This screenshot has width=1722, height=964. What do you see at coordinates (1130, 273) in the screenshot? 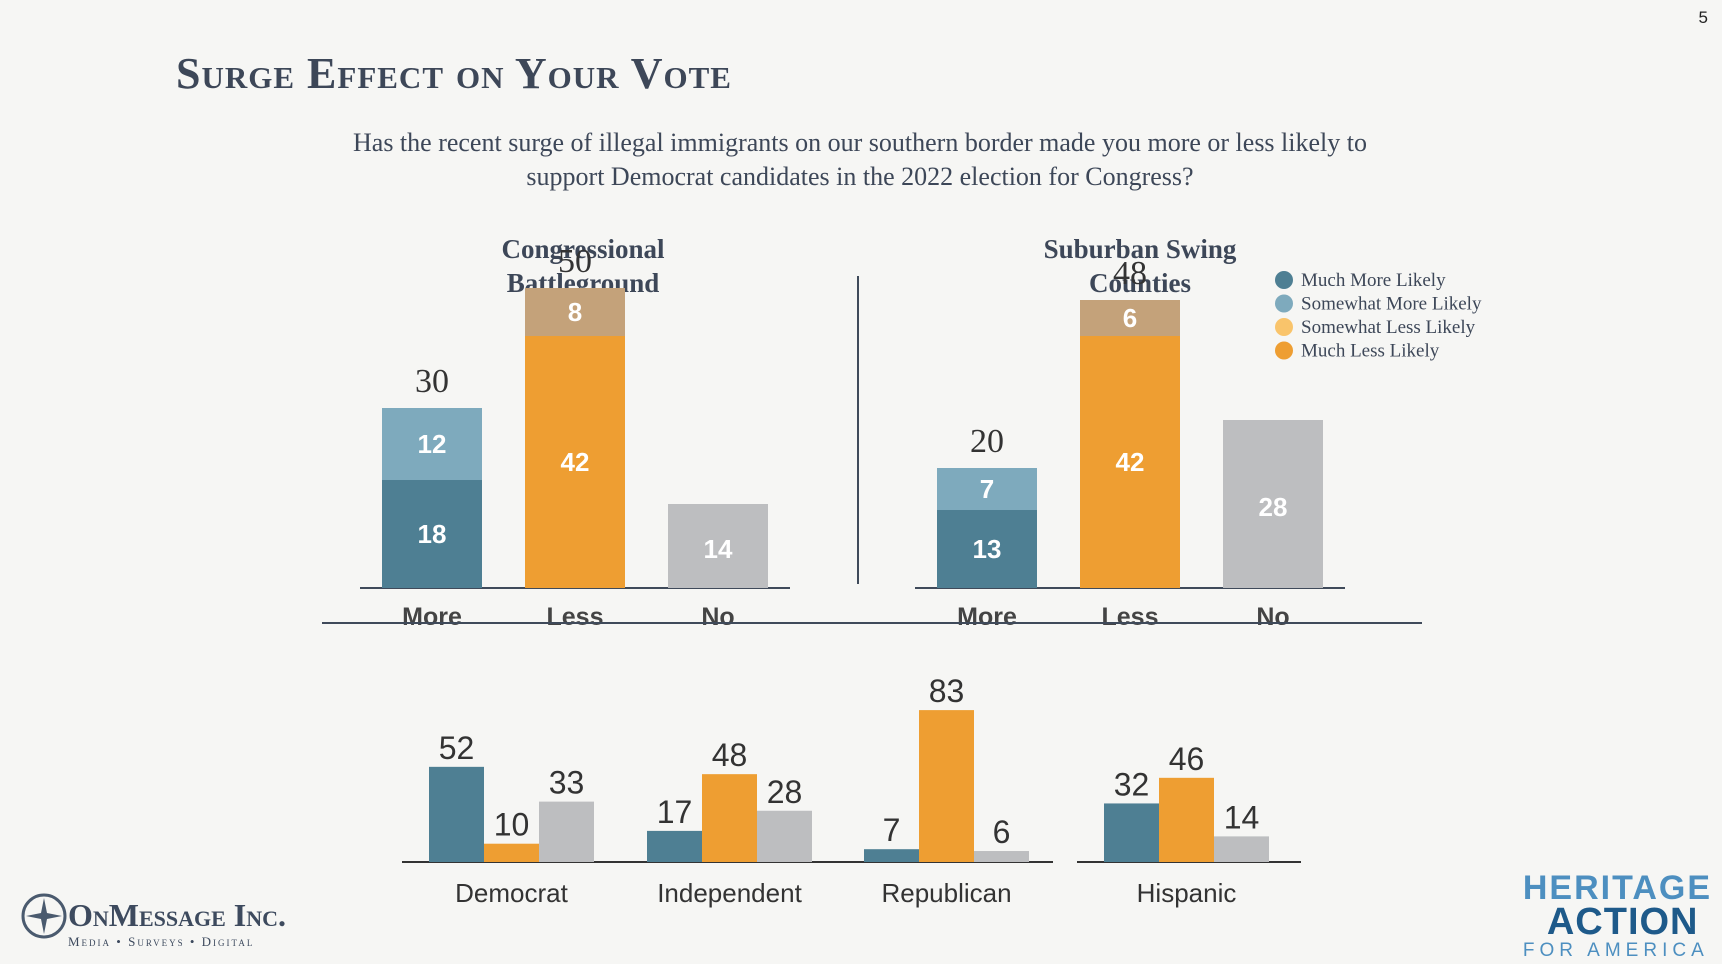
I see `bar-total-label: 48` at bounding box center [1130, 273].